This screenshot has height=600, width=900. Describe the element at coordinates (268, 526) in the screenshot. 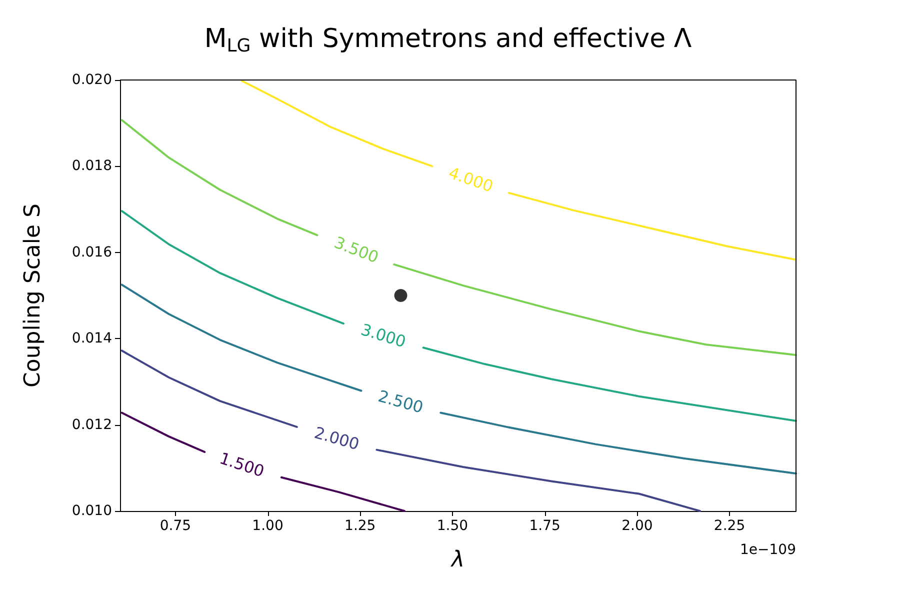

I see `x-tick-label: 1.00` at that location.